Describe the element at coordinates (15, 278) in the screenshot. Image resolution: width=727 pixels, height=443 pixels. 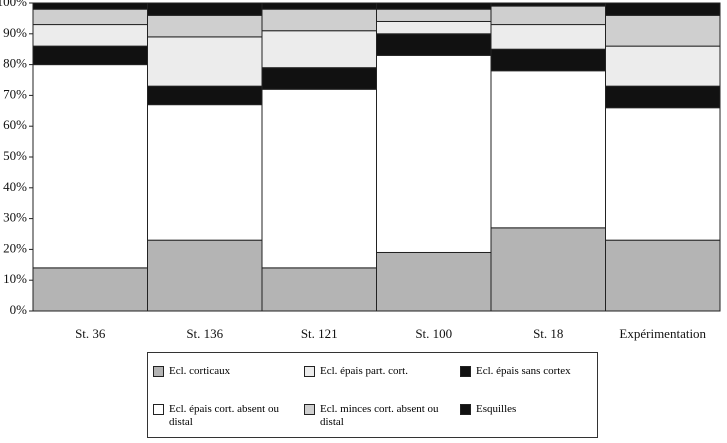
I see `y-tick-label: 10%` at that location.